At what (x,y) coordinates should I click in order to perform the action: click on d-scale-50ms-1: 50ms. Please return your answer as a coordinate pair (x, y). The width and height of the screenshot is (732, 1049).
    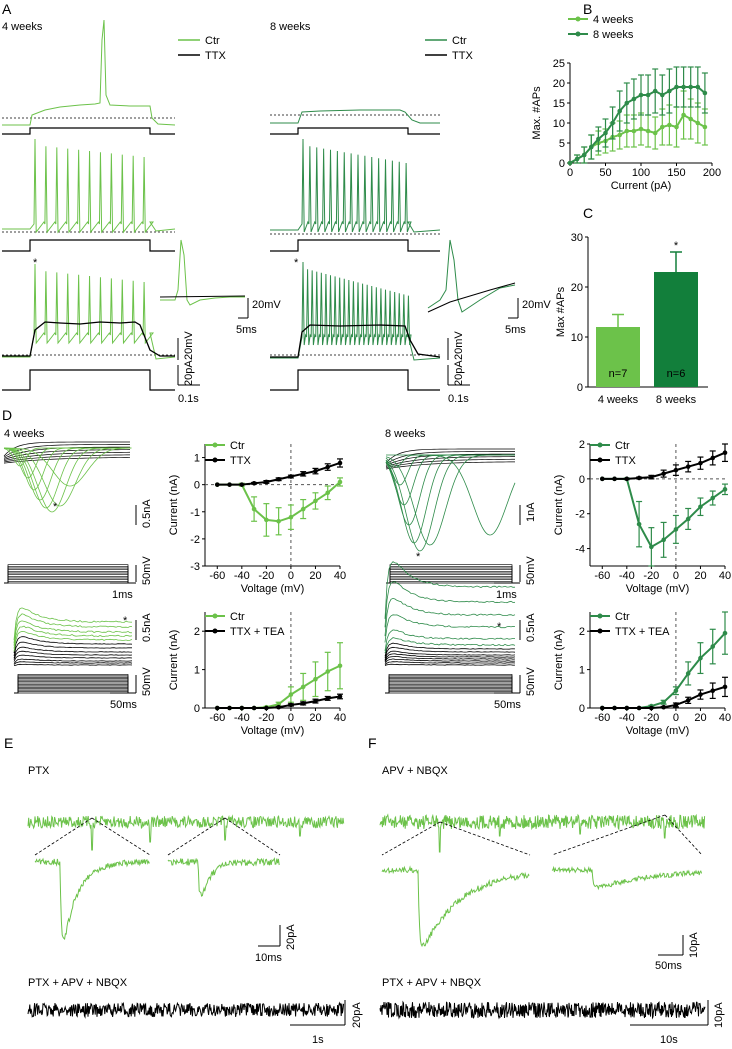
    Looking at the image, I should click on (123, 705).